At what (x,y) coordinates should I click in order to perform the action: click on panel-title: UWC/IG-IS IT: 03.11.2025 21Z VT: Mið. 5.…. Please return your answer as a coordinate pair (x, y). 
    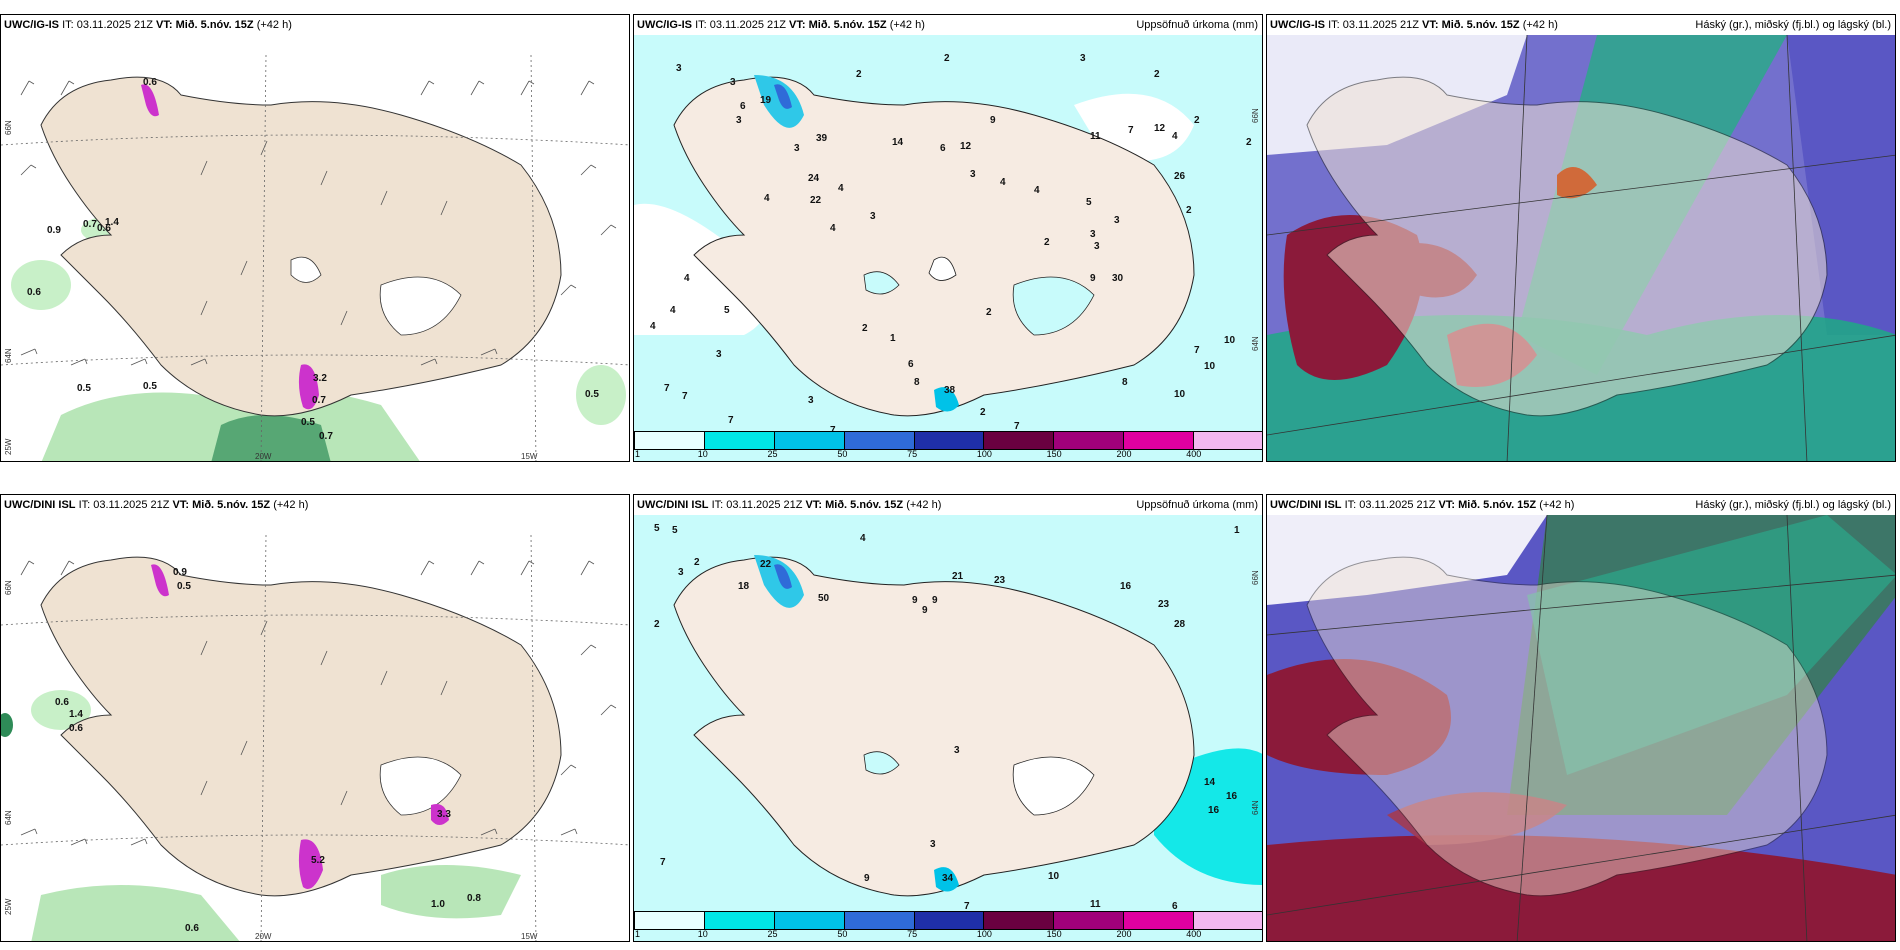
    Looking at the image, I should click on (781, 25).